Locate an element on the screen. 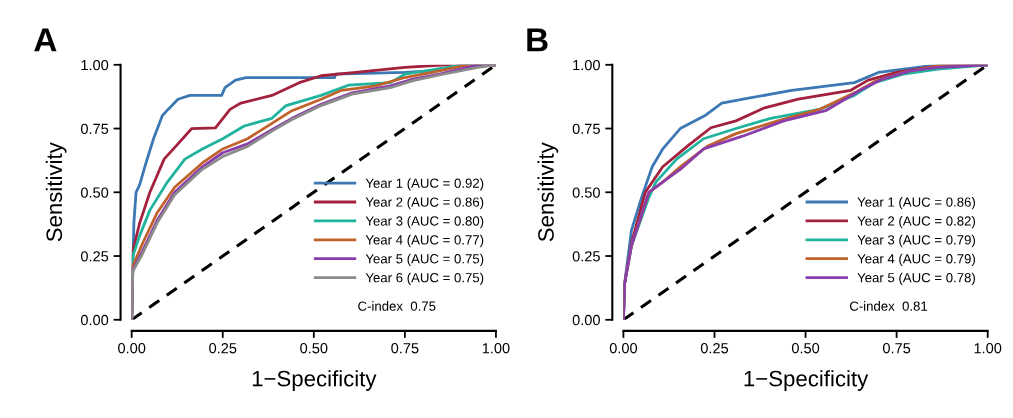 The width and height of the screenshot is (1013, 418). annotation: C-index 0.75 is located at coordinates (397, 306).